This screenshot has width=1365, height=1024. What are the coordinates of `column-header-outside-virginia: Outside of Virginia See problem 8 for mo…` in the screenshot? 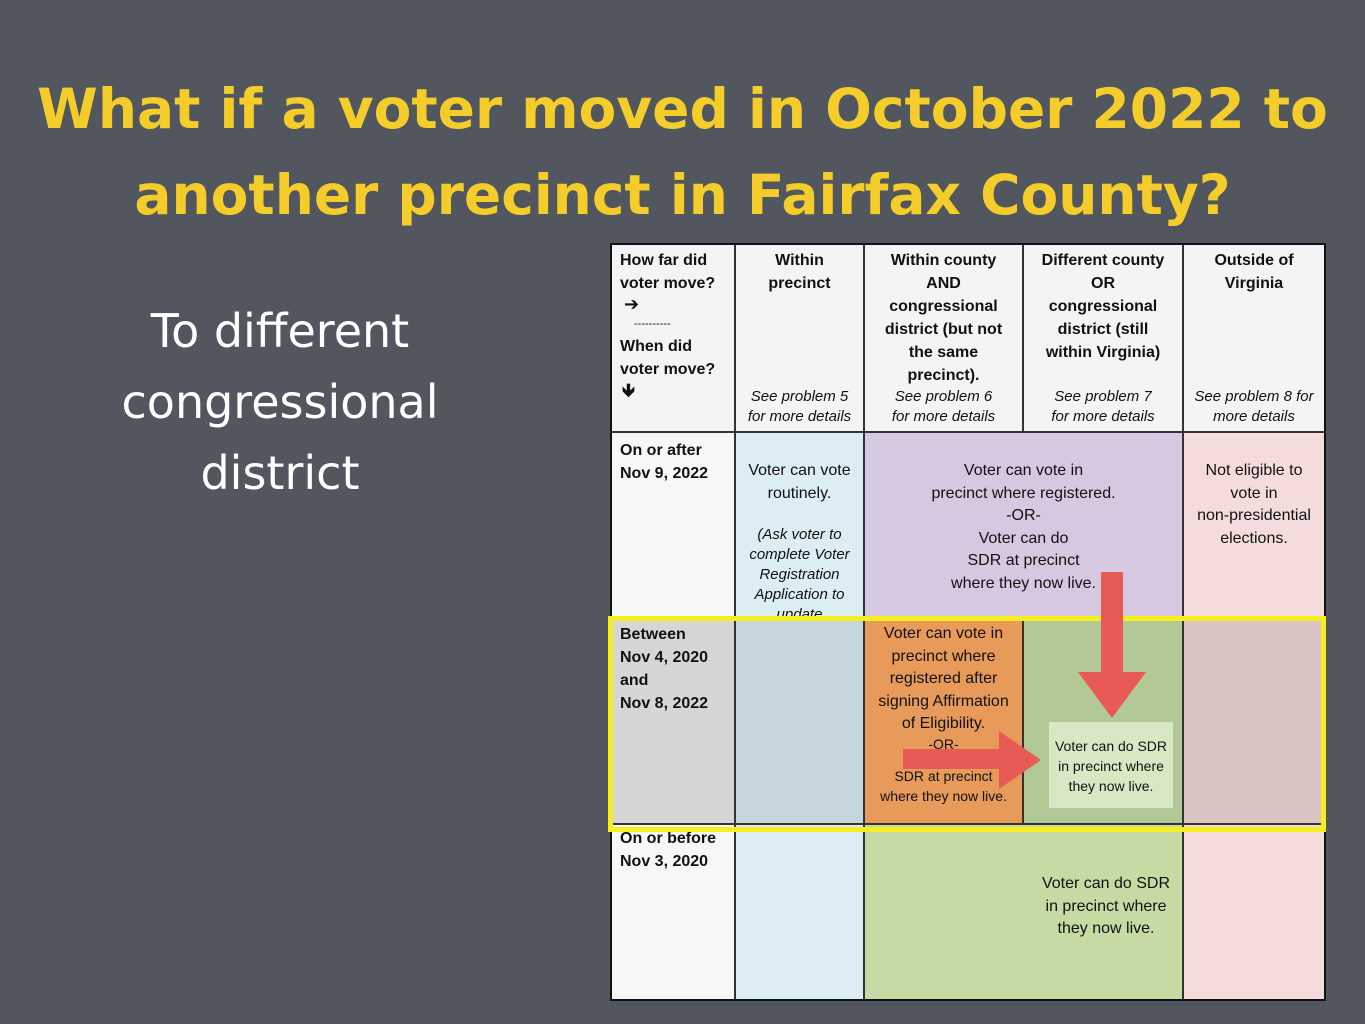 It's located at (1254, 339).